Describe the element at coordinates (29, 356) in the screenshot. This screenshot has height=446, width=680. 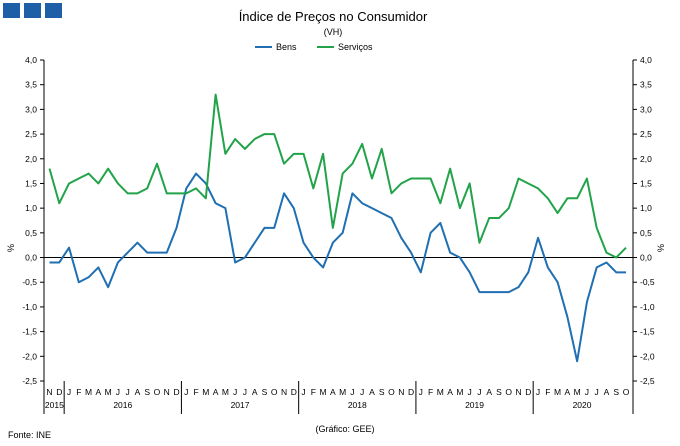
I see `y-tick-label-left: -2,0` at that location.